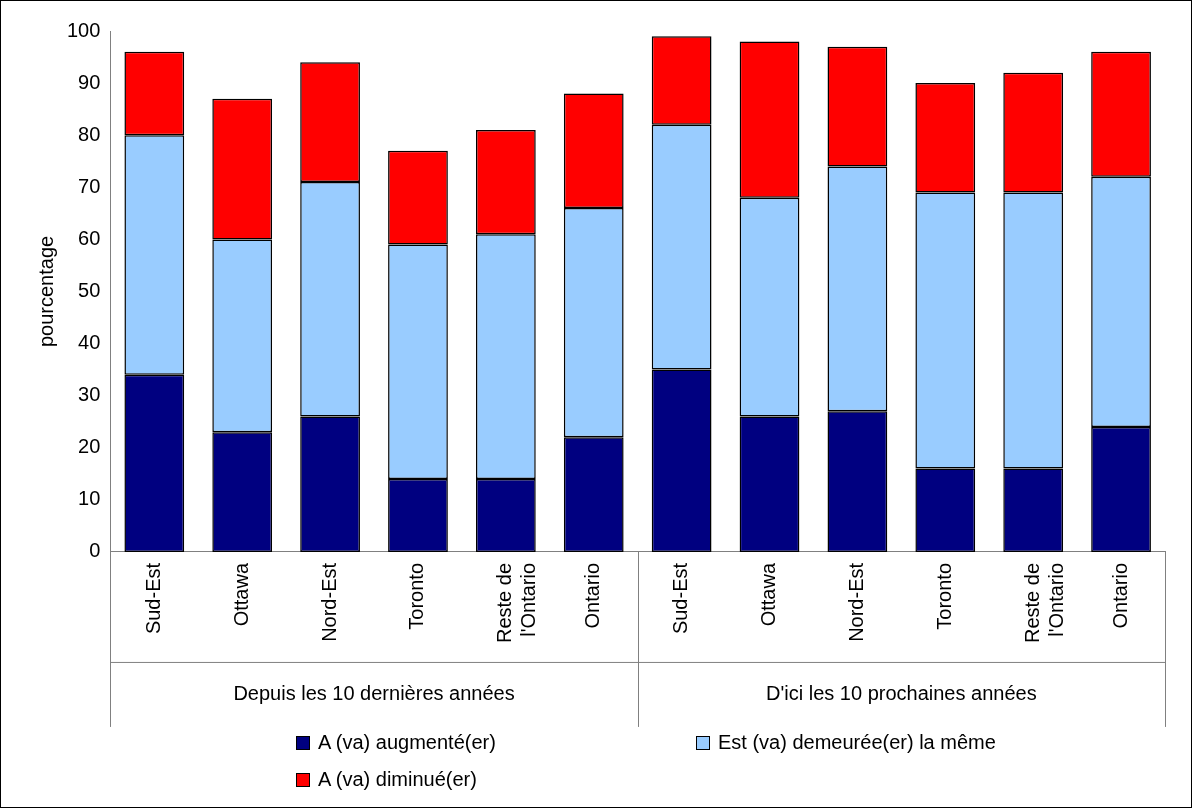 This screenshot has width=1192, height=808. What do you see at coordinates (89, 446) in the screenshot?
I see `y-tick-label: 20` at bounding box center [89, 446].